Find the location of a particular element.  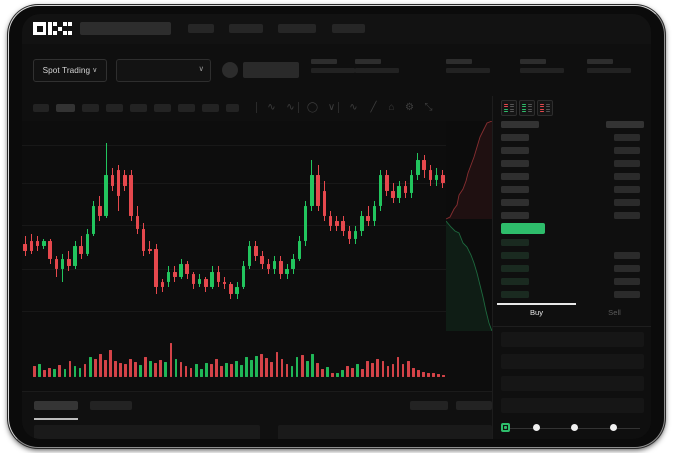

depth-chart-svg is located at coordinates (469, 226).